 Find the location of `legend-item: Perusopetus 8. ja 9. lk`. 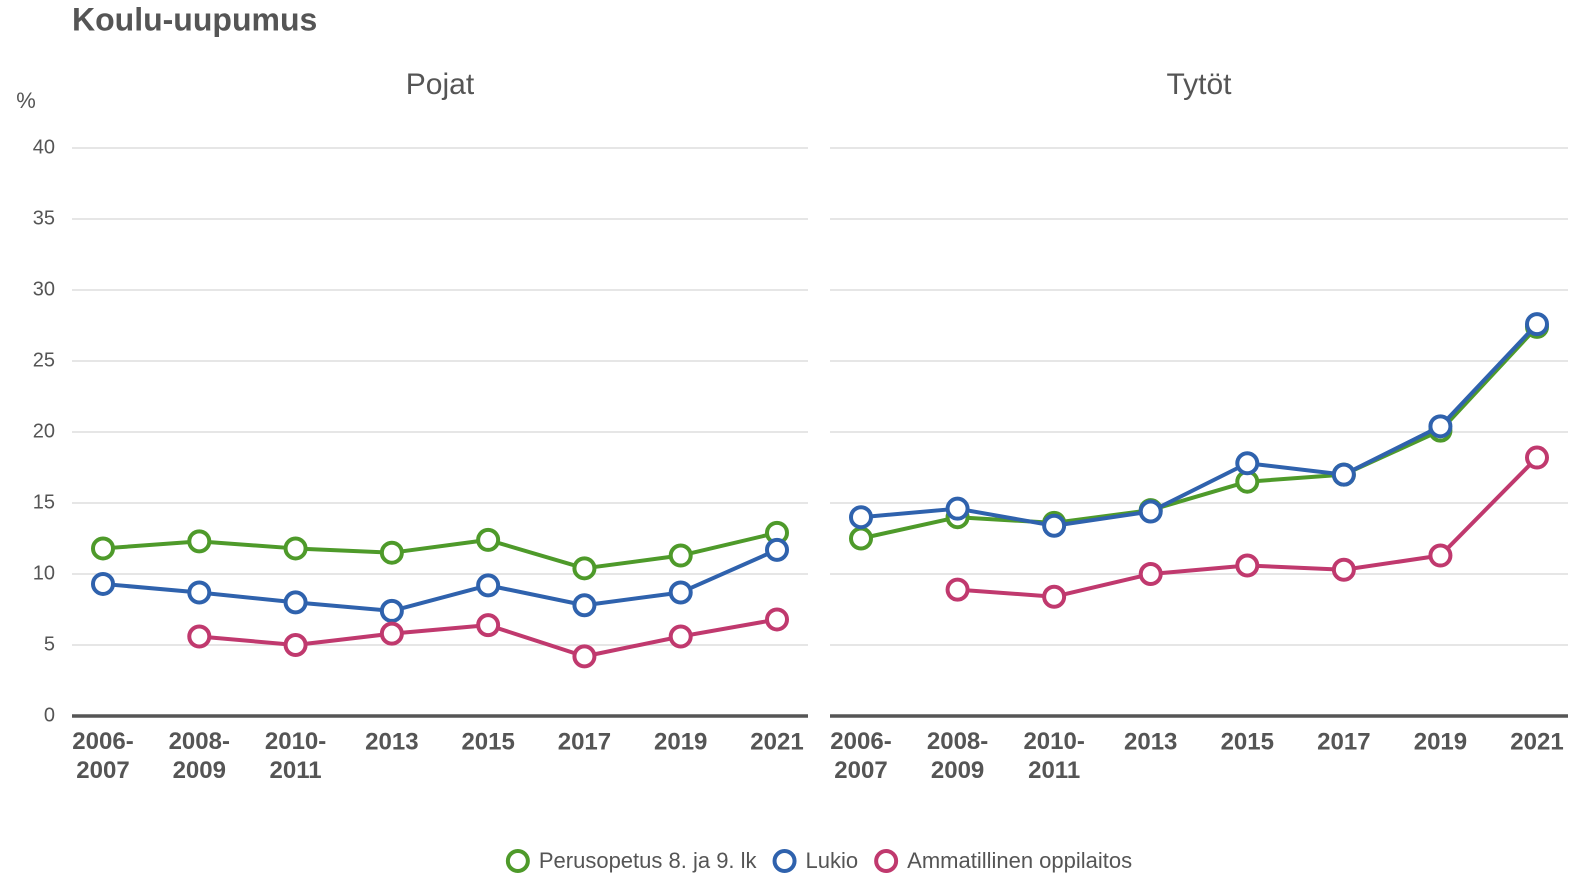

legend-item: Perusopetus 8. ja 9. lk is located at coordinates (631, 860).